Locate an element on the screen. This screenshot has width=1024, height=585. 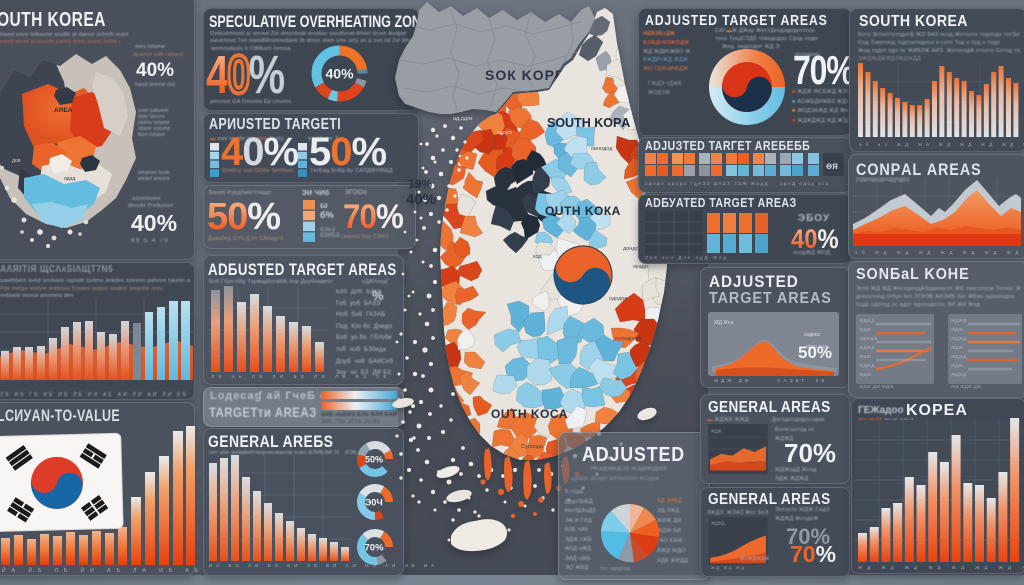
svg-text: дов is located at coordinates (16, 161).